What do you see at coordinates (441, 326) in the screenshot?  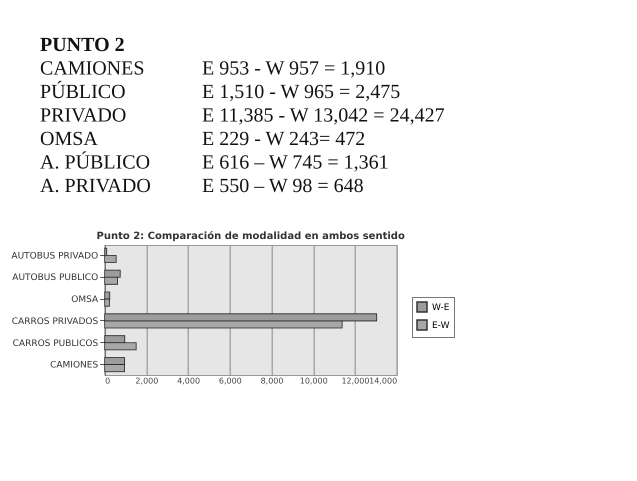 I see `legend-label: E-W` at bounding box center [441, 326].